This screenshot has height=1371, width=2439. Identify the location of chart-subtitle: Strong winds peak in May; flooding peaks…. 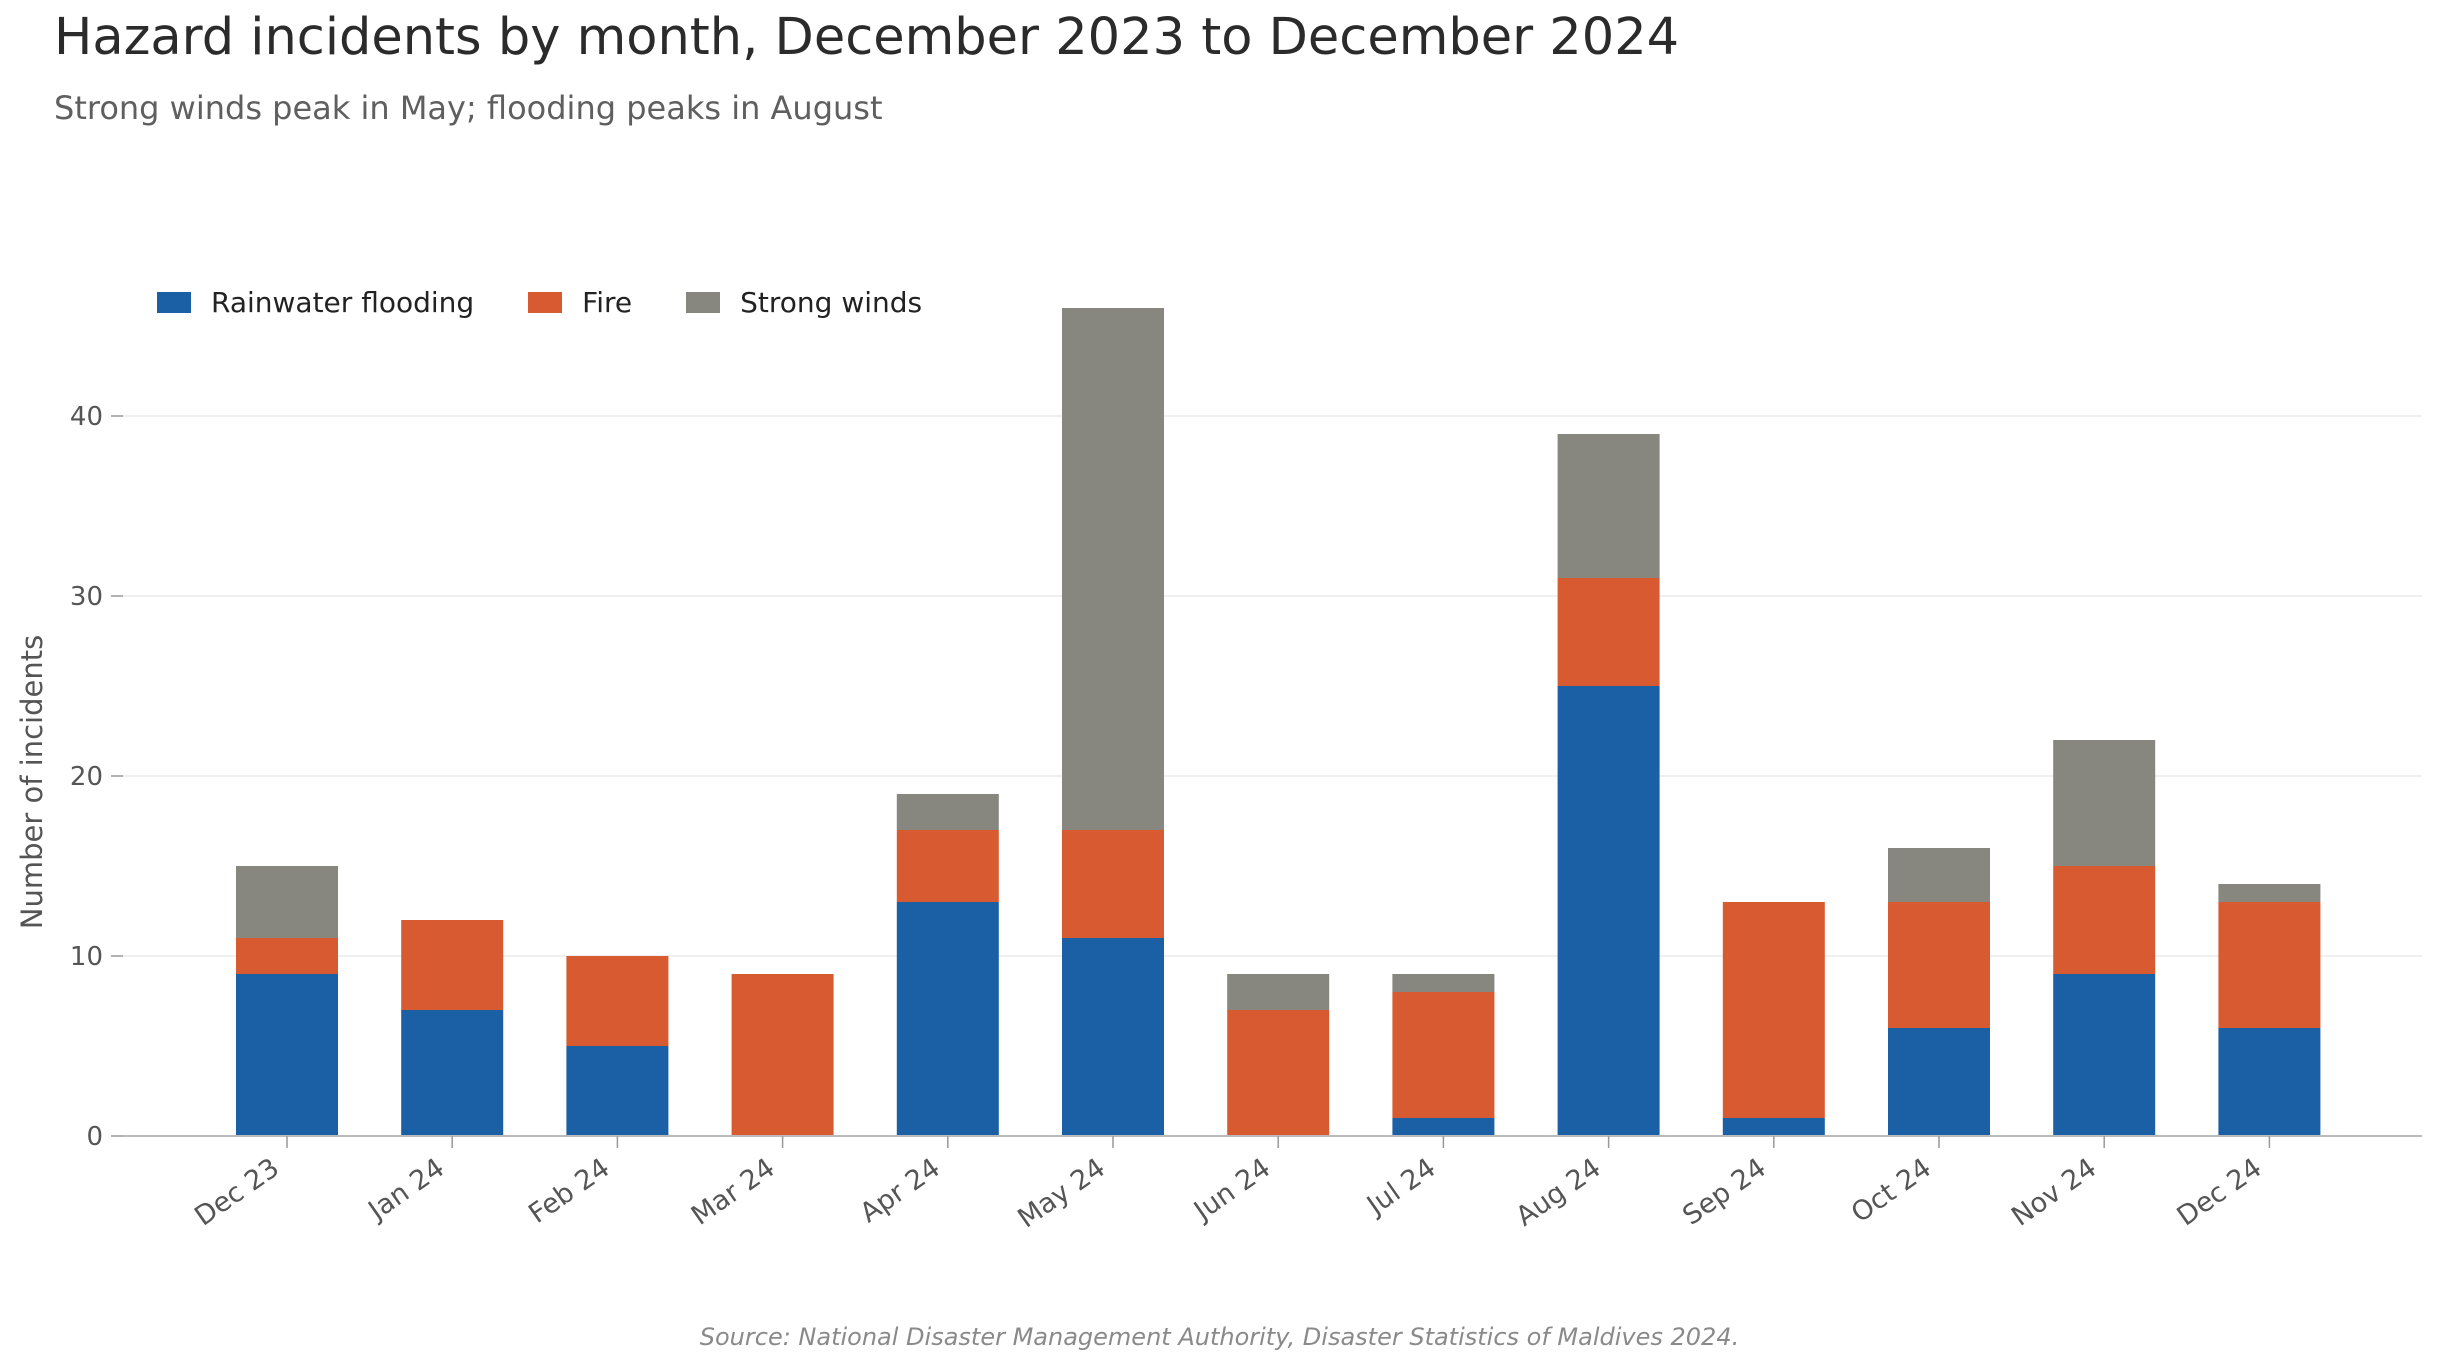
(468, 108).